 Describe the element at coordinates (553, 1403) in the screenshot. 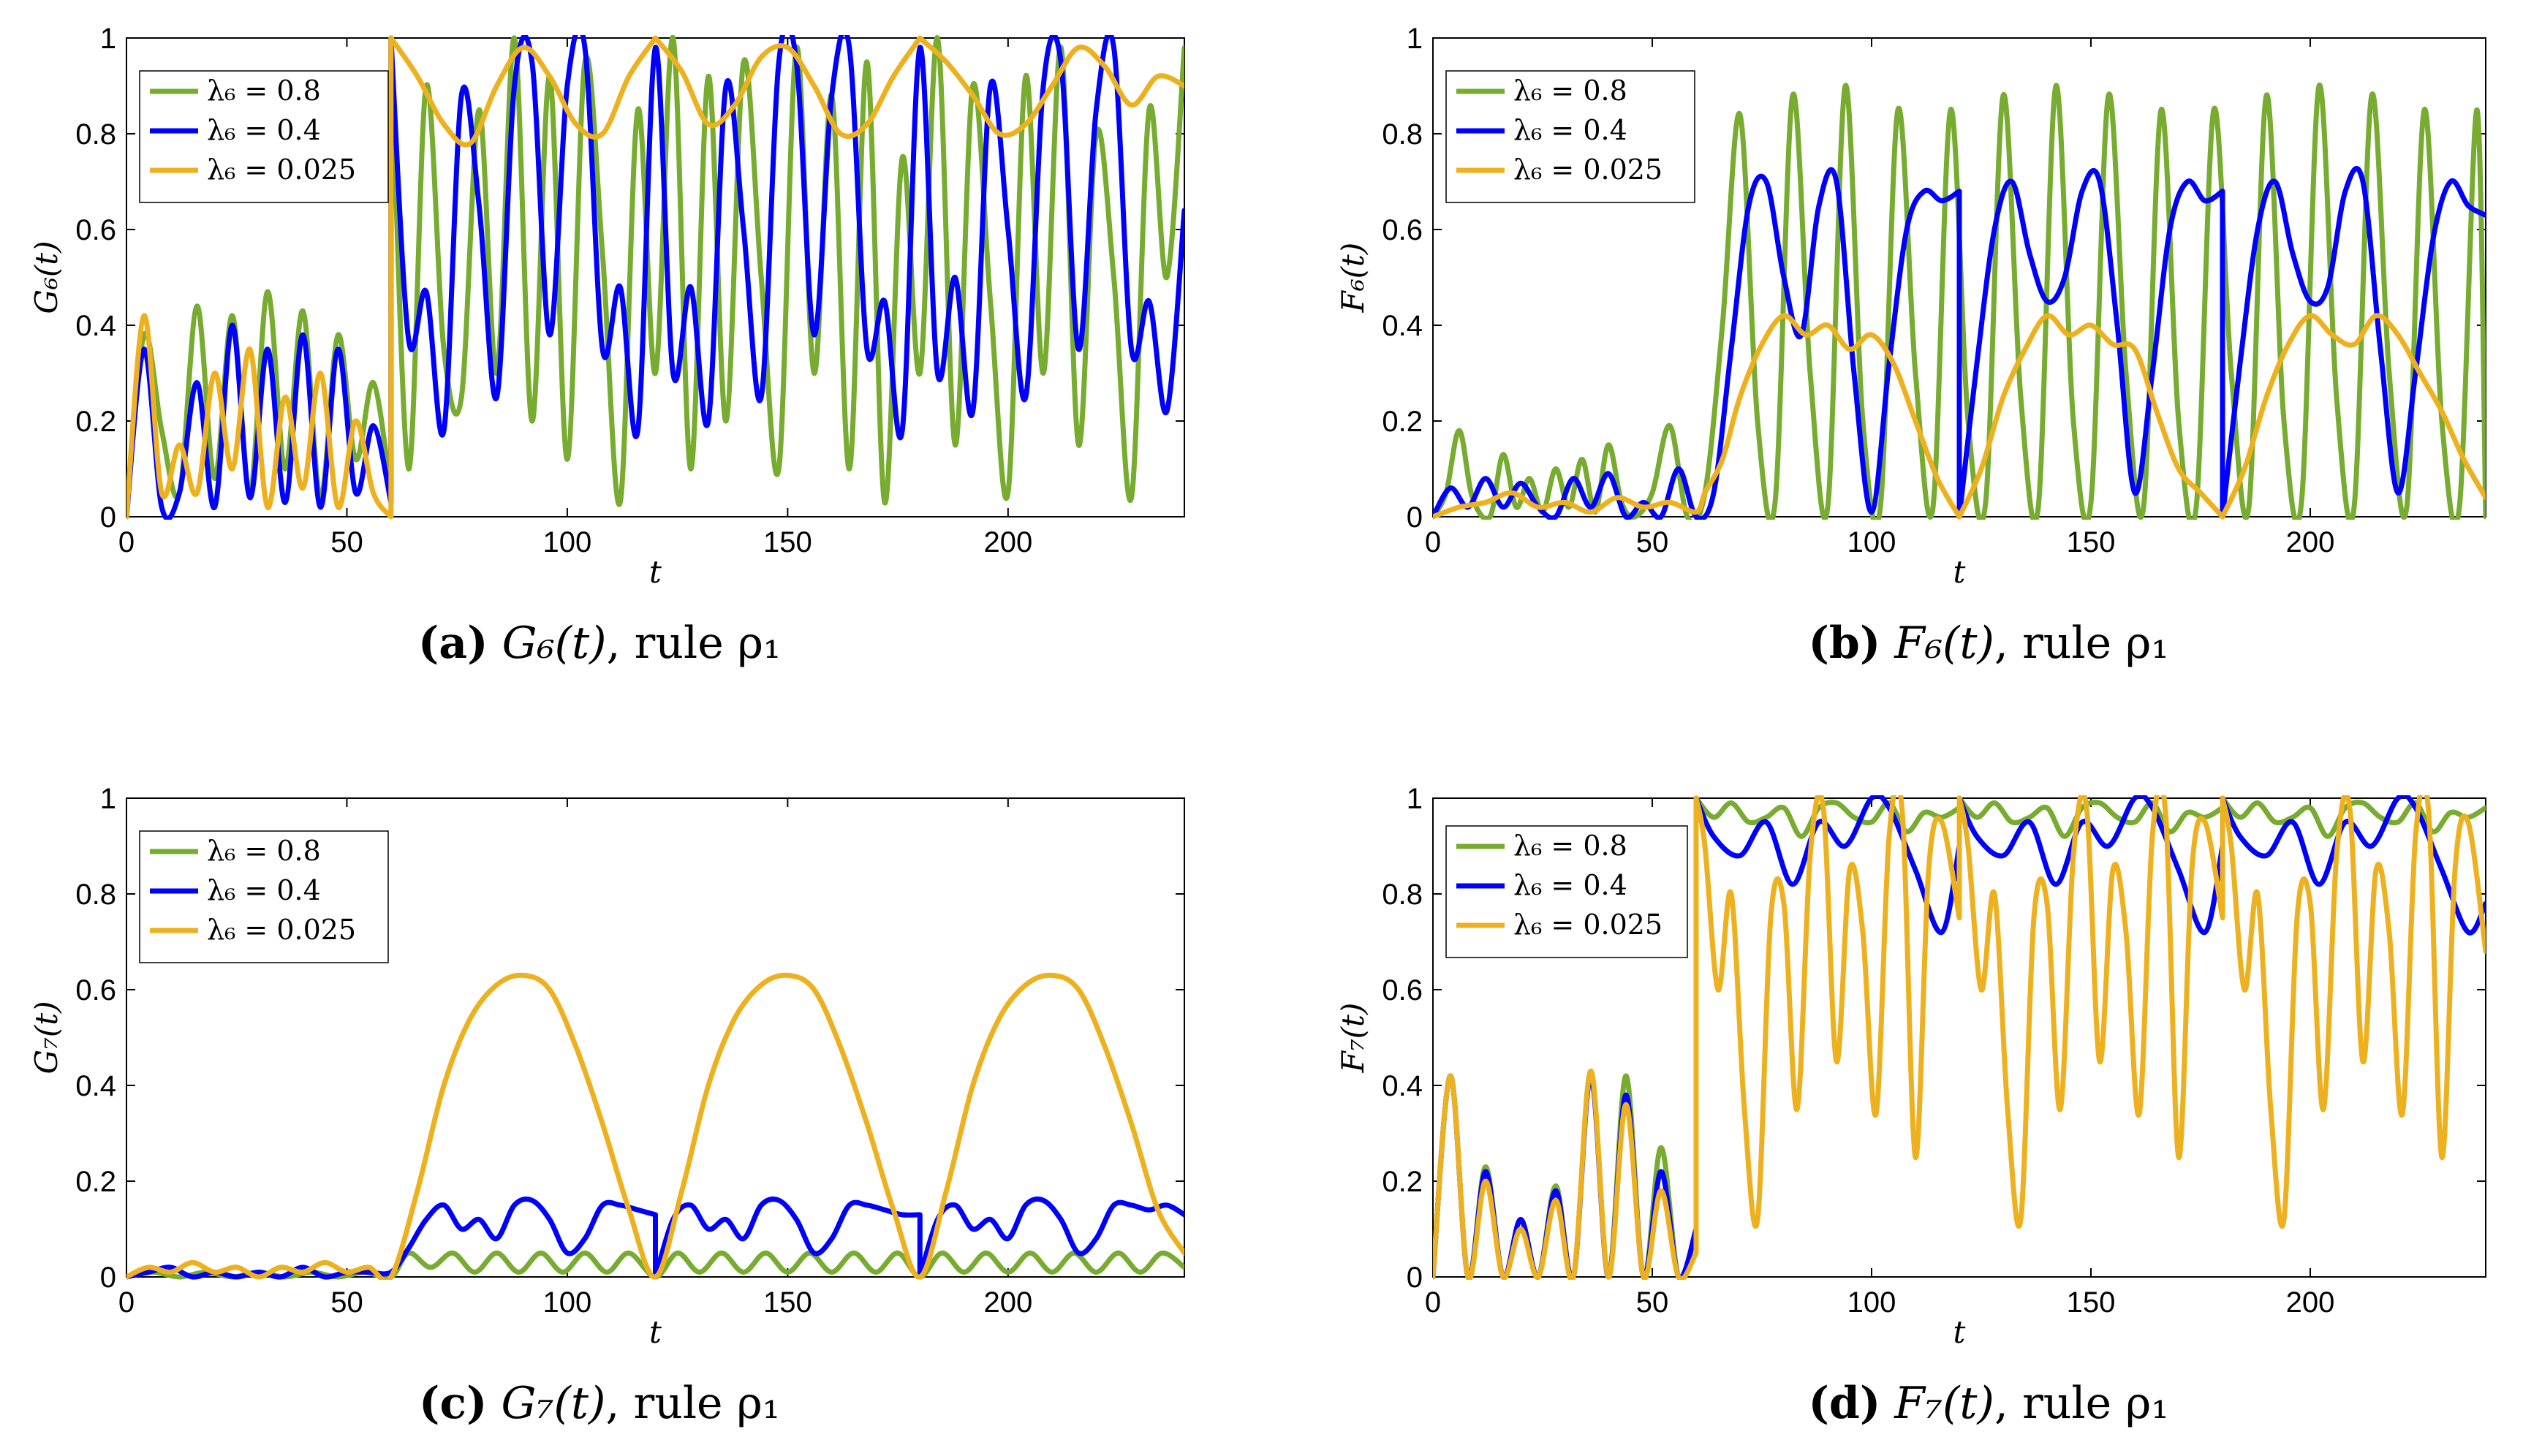

I see `caption-func: G₇(t)` at that location.